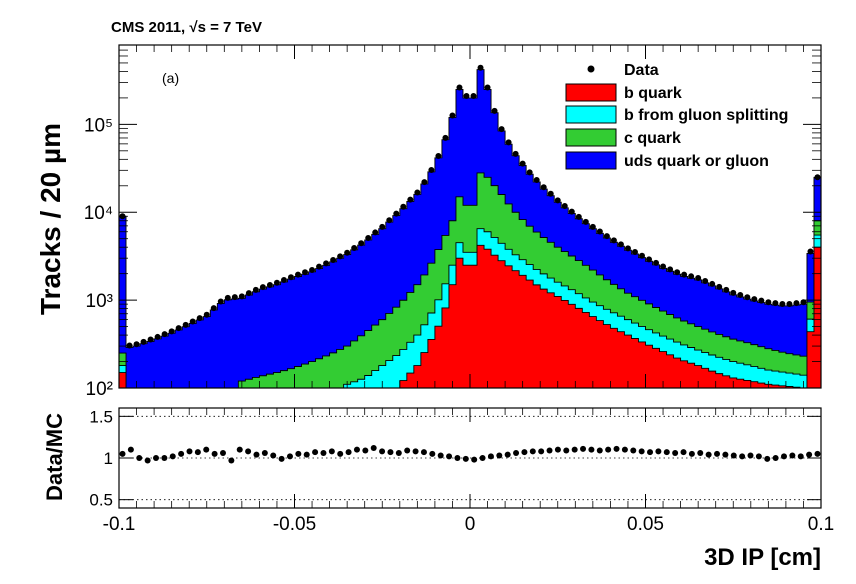 Image resolution: width=856 pixels, height=584 pixels. Describe the element at coordinates (170, 78) in the screenshot. I see `panel-label: (a)` at that location.